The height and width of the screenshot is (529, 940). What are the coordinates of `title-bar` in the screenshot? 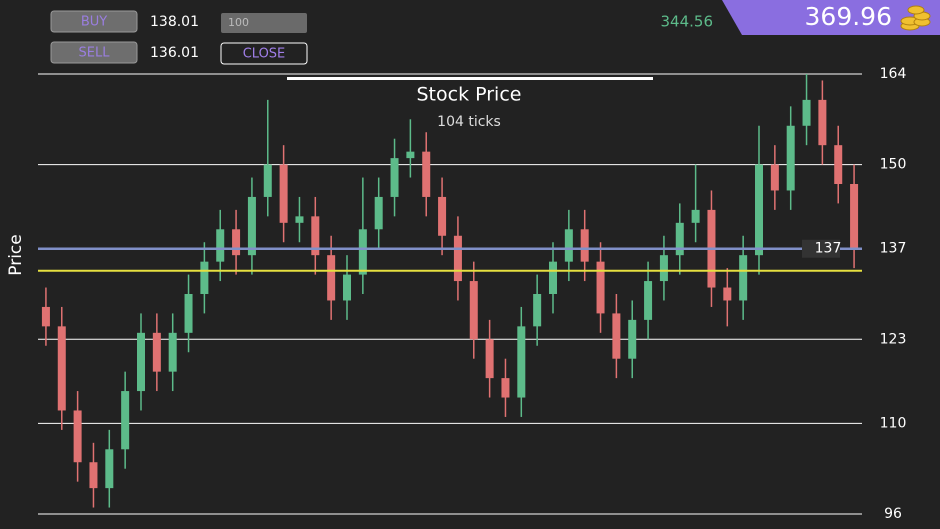 It's located at (470, 78).